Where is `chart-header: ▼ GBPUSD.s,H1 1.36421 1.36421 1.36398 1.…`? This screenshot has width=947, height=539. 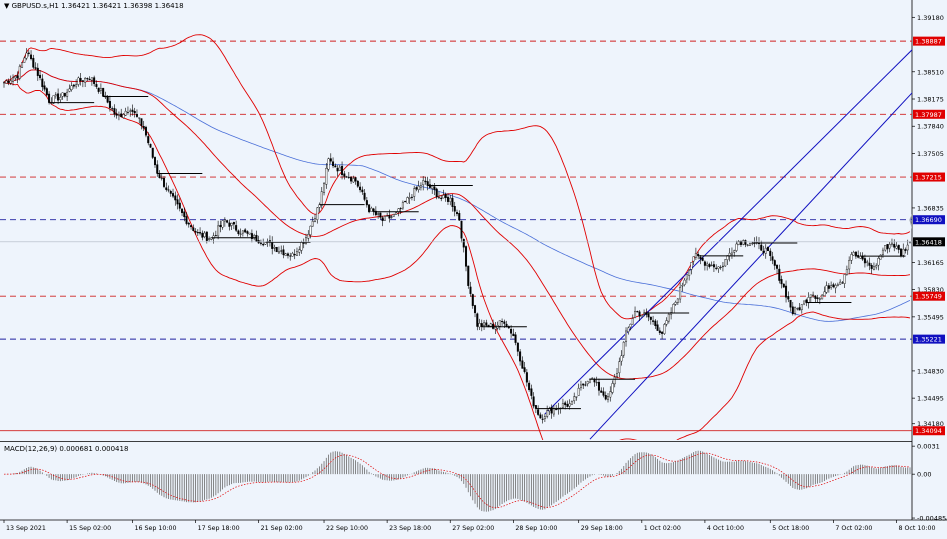 chart-header: ▼ GBPUSD.s,H1 1.36421 1.36421 1.36398 1.… is located at coordinates (94, 6).